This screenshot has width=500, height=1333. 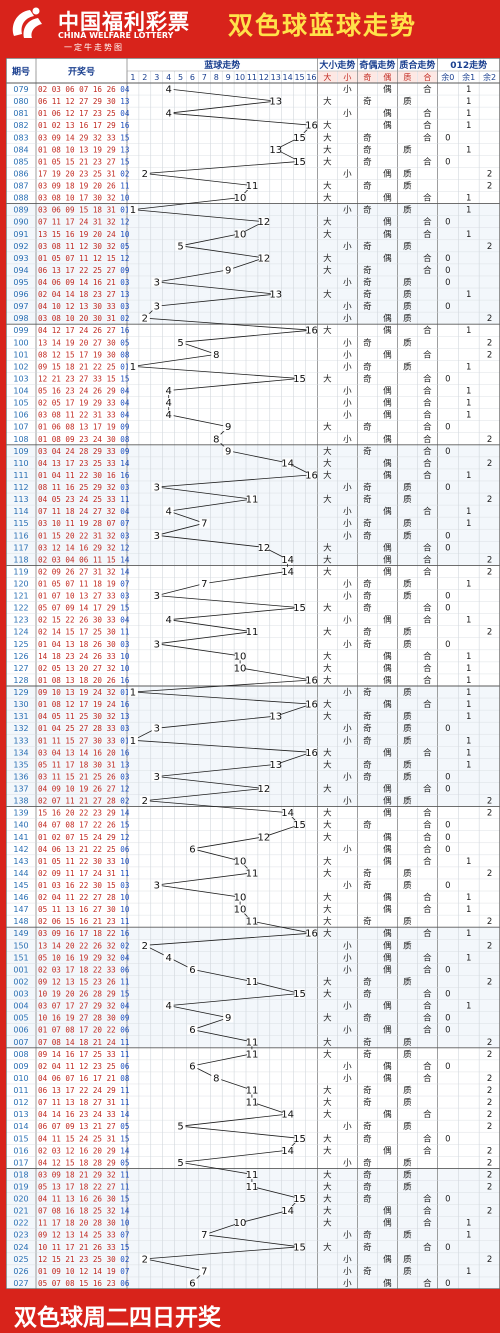 What do you see at coordinates (79, 692) in the screenshot?
I see `red-balls: 09 10 13 19 24 32` at bounding box center [79, 692].